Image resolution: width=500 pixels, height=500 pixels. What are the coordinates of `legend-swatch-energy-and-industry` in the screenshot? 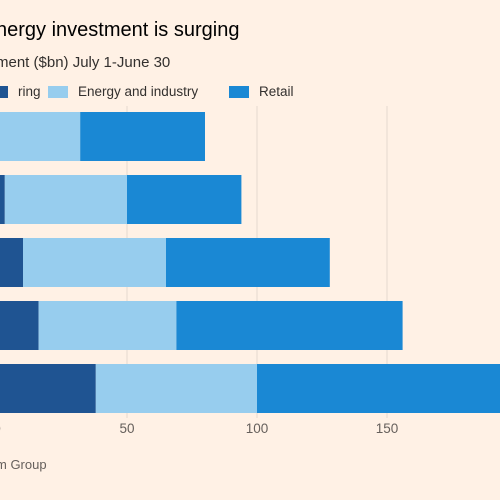 It's located at (58, 91).